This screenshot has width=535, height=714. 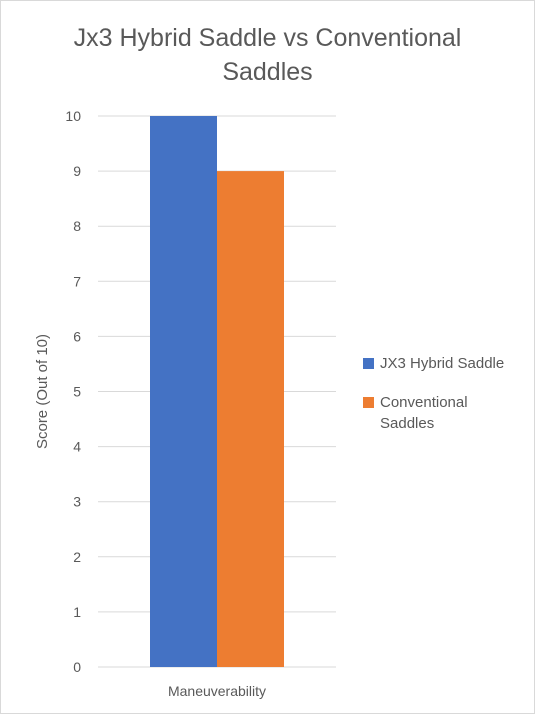 I want to click on legend-swatch-conventional, so click(x=368, y=402).